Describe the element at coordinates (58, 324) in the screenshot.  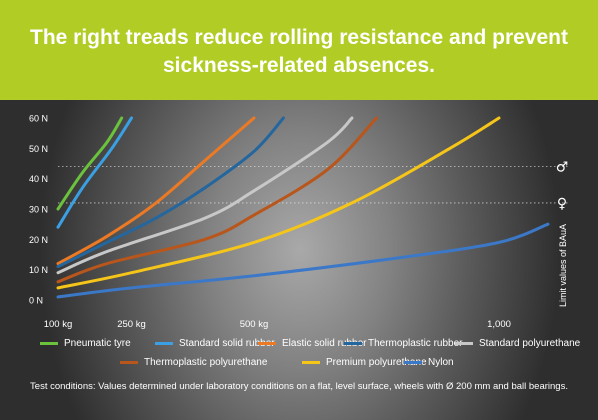
I see `x-tick-label: 100 kg` at that location.